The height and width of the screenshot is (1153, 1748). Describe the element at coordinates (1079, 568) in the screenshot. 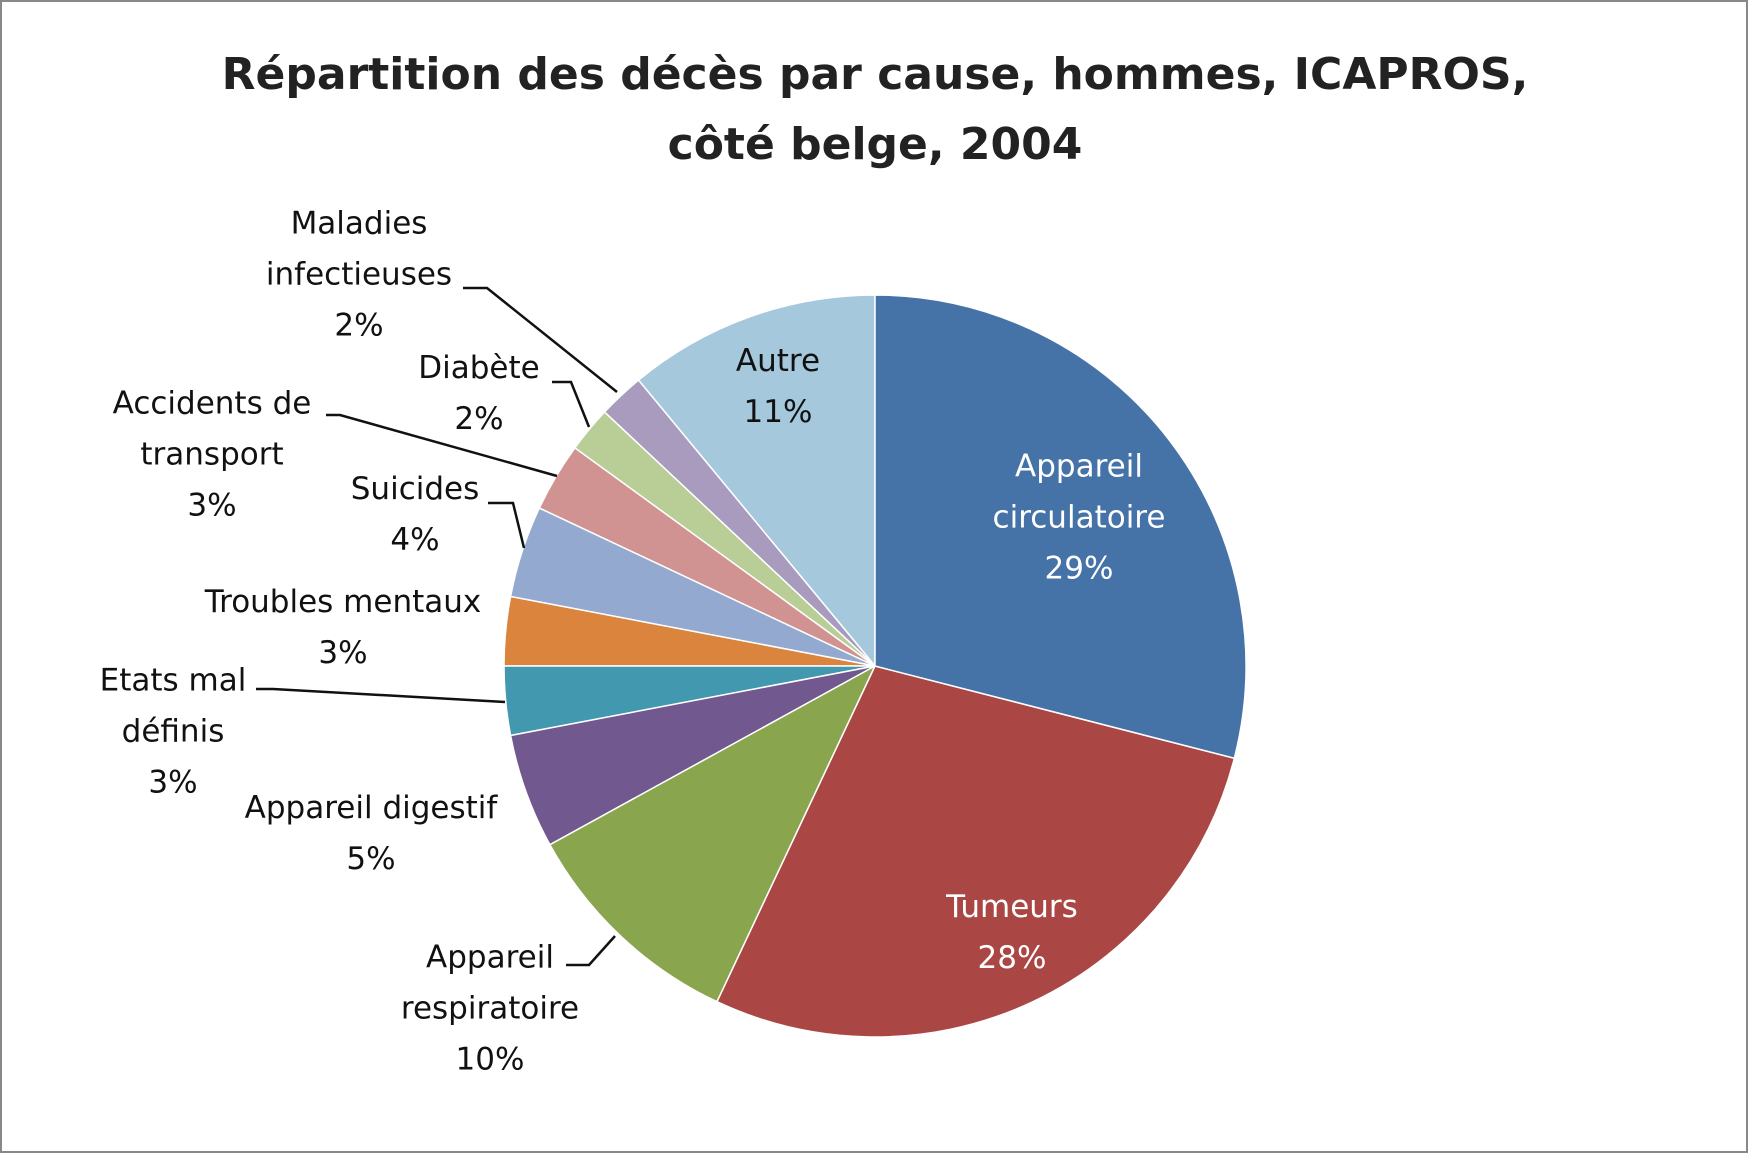

I see `value-label: 29%` at that location.